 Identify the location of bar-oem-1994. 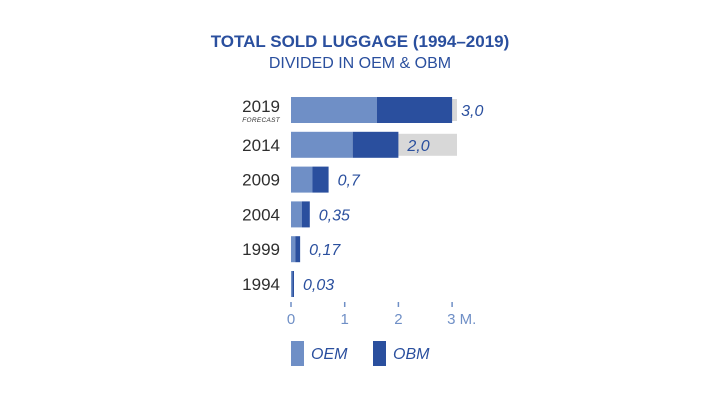
(292, 284).